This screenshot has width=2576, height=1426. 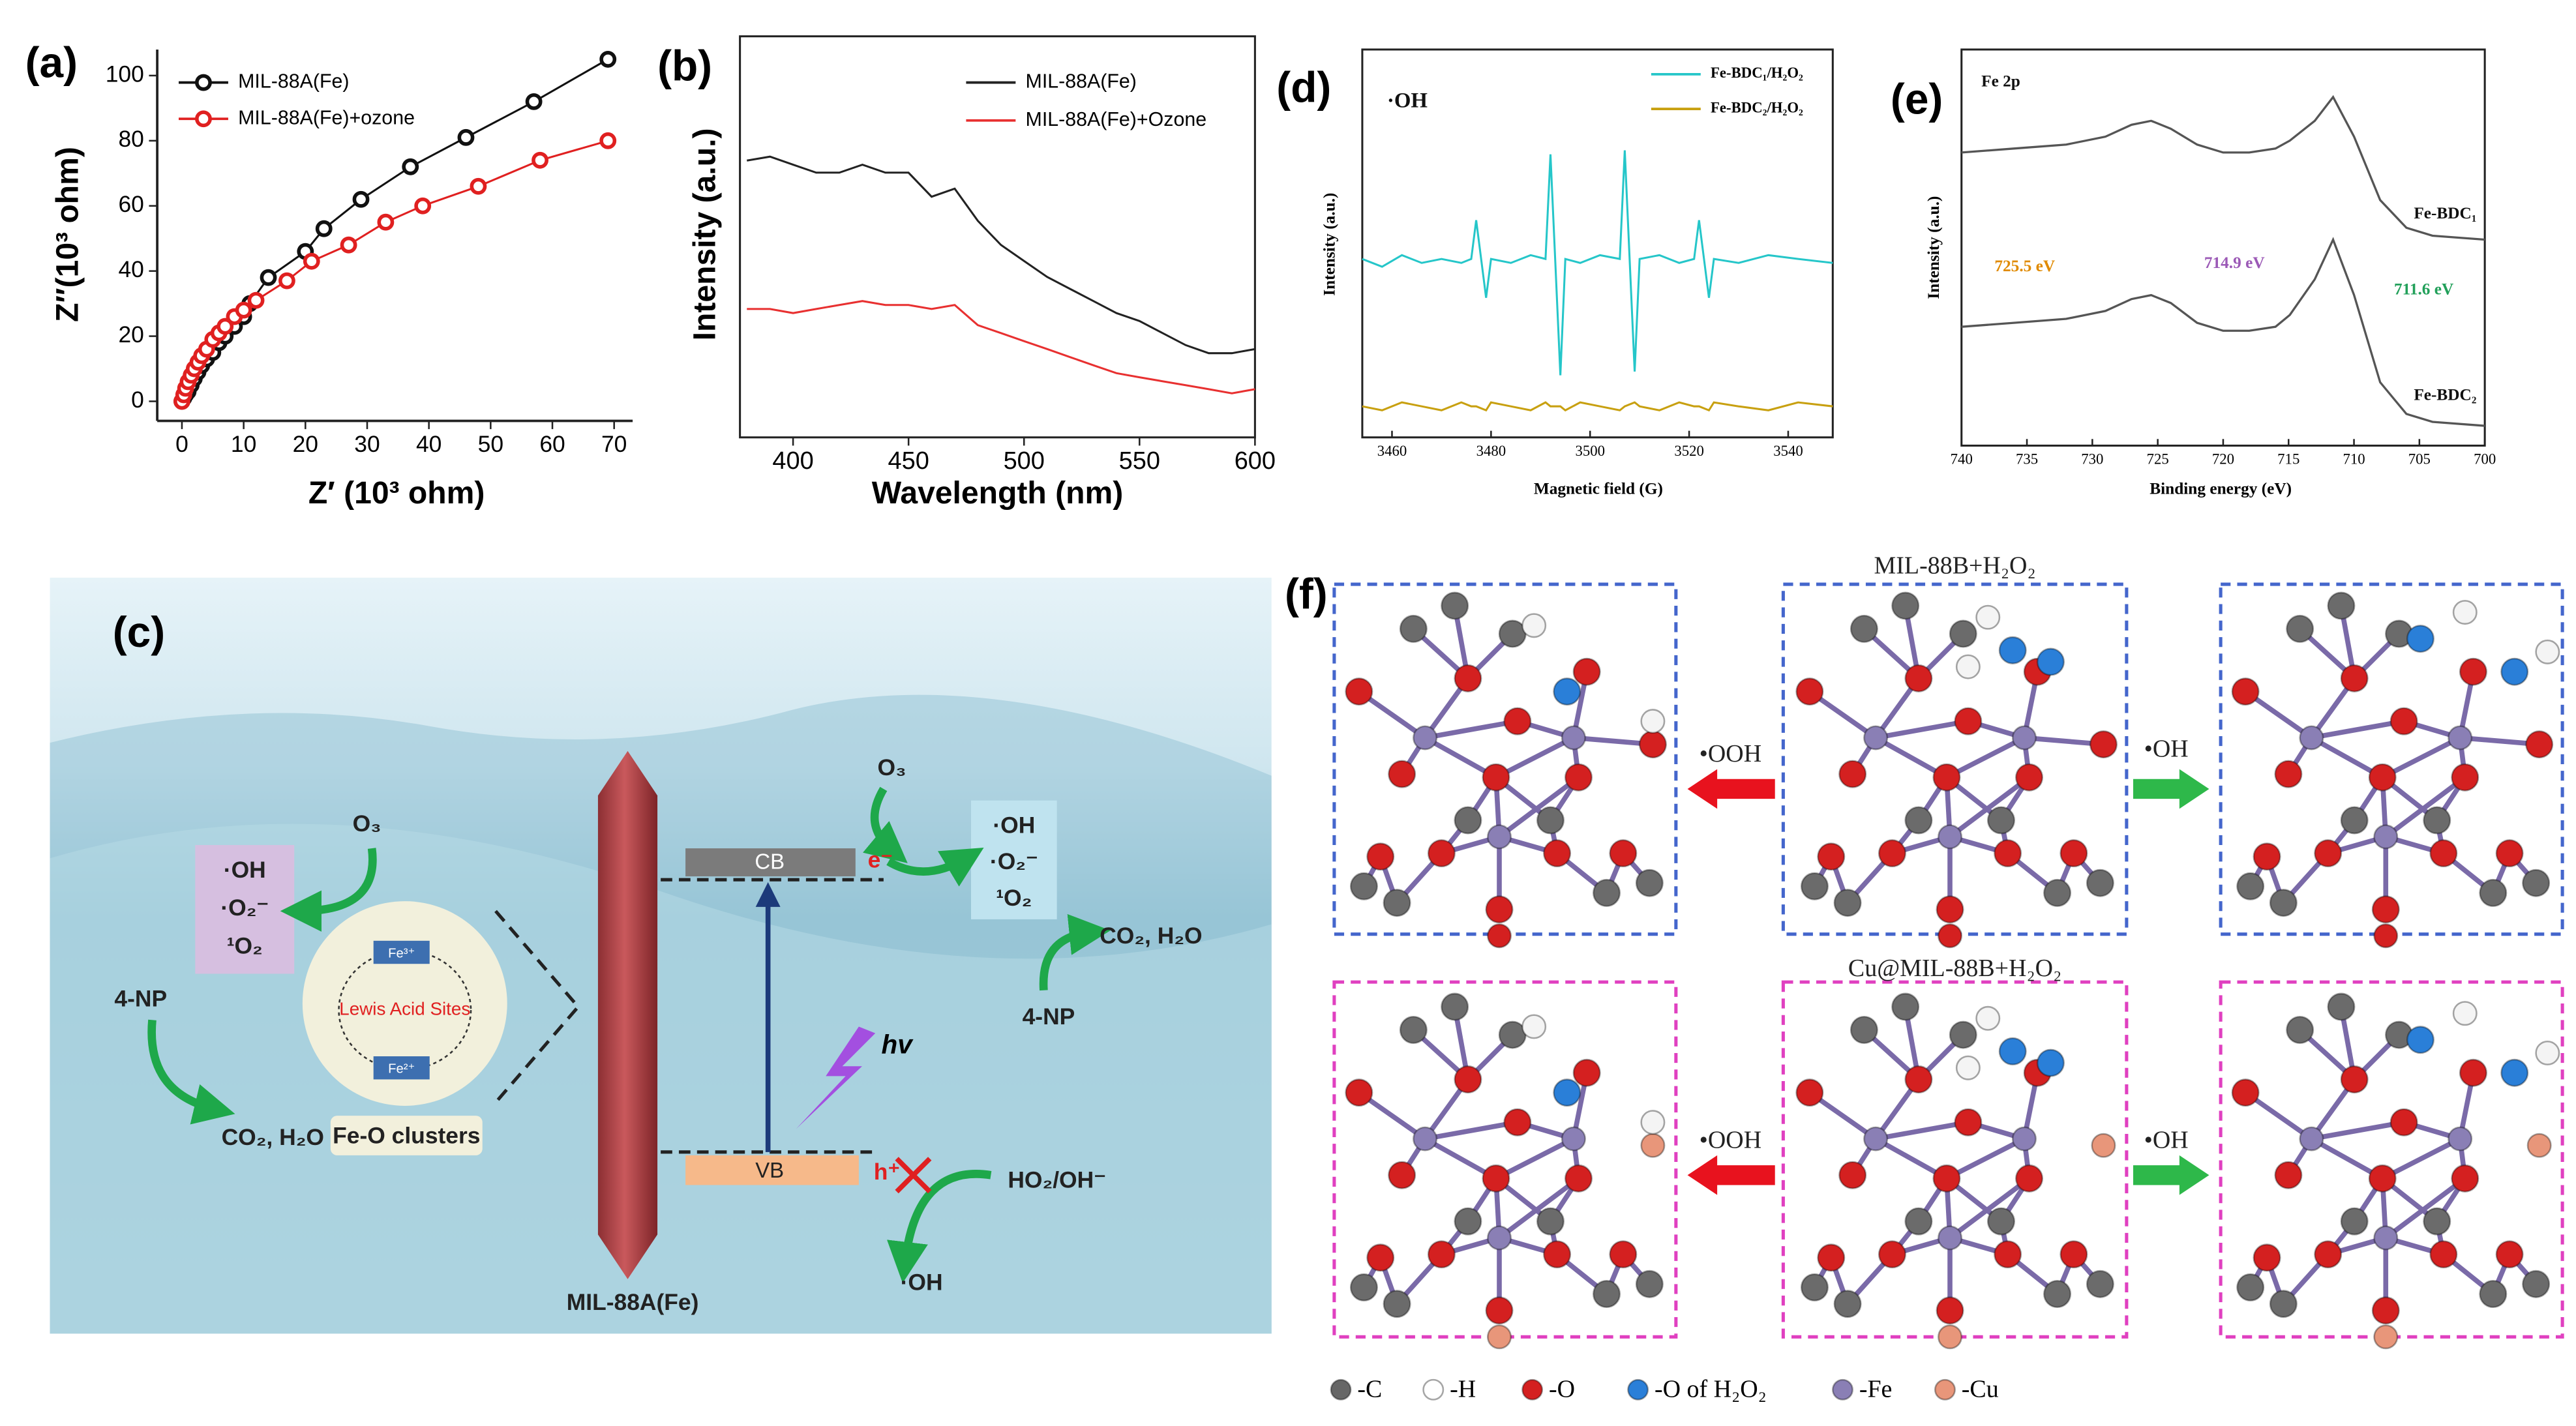 What do you see at coordinates (1590, 451) in the screenshot?
I see `x-tick-label: 3500` at bounding box center [1590, 451].